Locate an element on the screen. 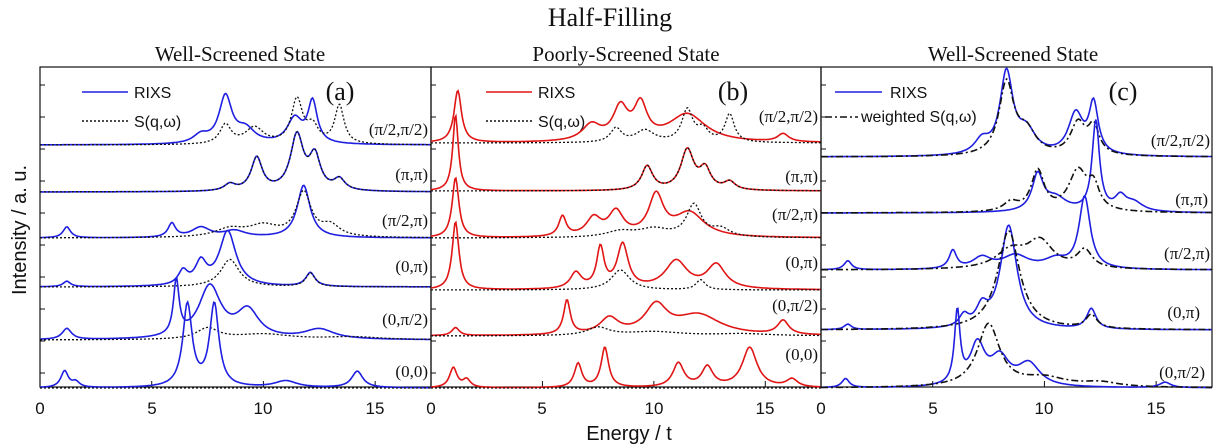 Image resolution: width=1219 pixels, height=447 pixels. curve-label-a-3: (π/2,π) is located at coordinates (405, 220).